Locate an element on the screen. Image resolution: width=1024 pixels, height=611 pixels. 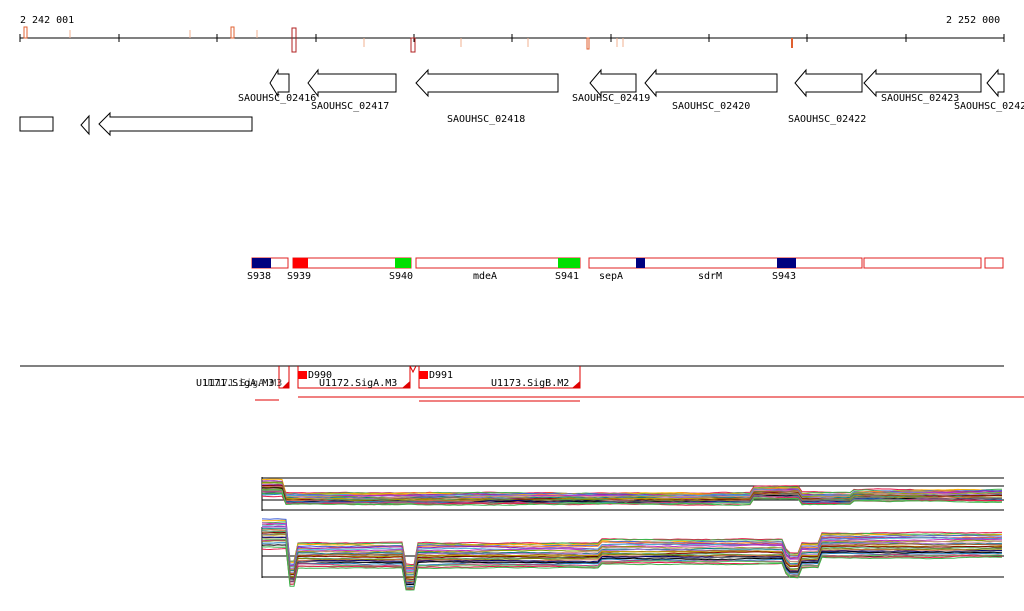
expression-profiles-top is located at coordinates (632, 492).